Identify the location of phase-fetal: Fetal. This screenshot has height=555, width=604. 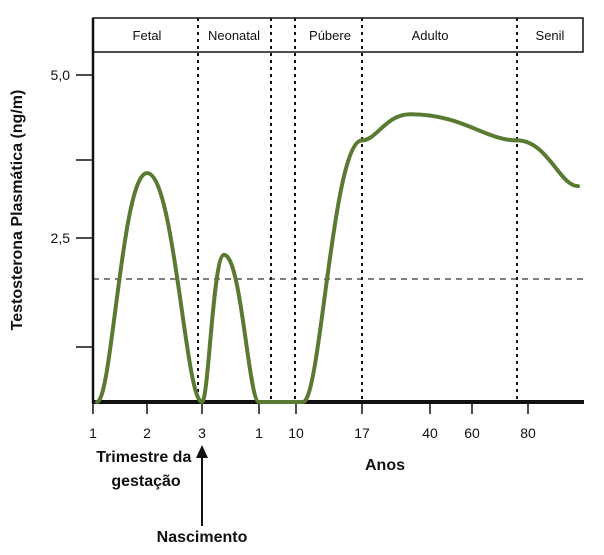
(147, 35).